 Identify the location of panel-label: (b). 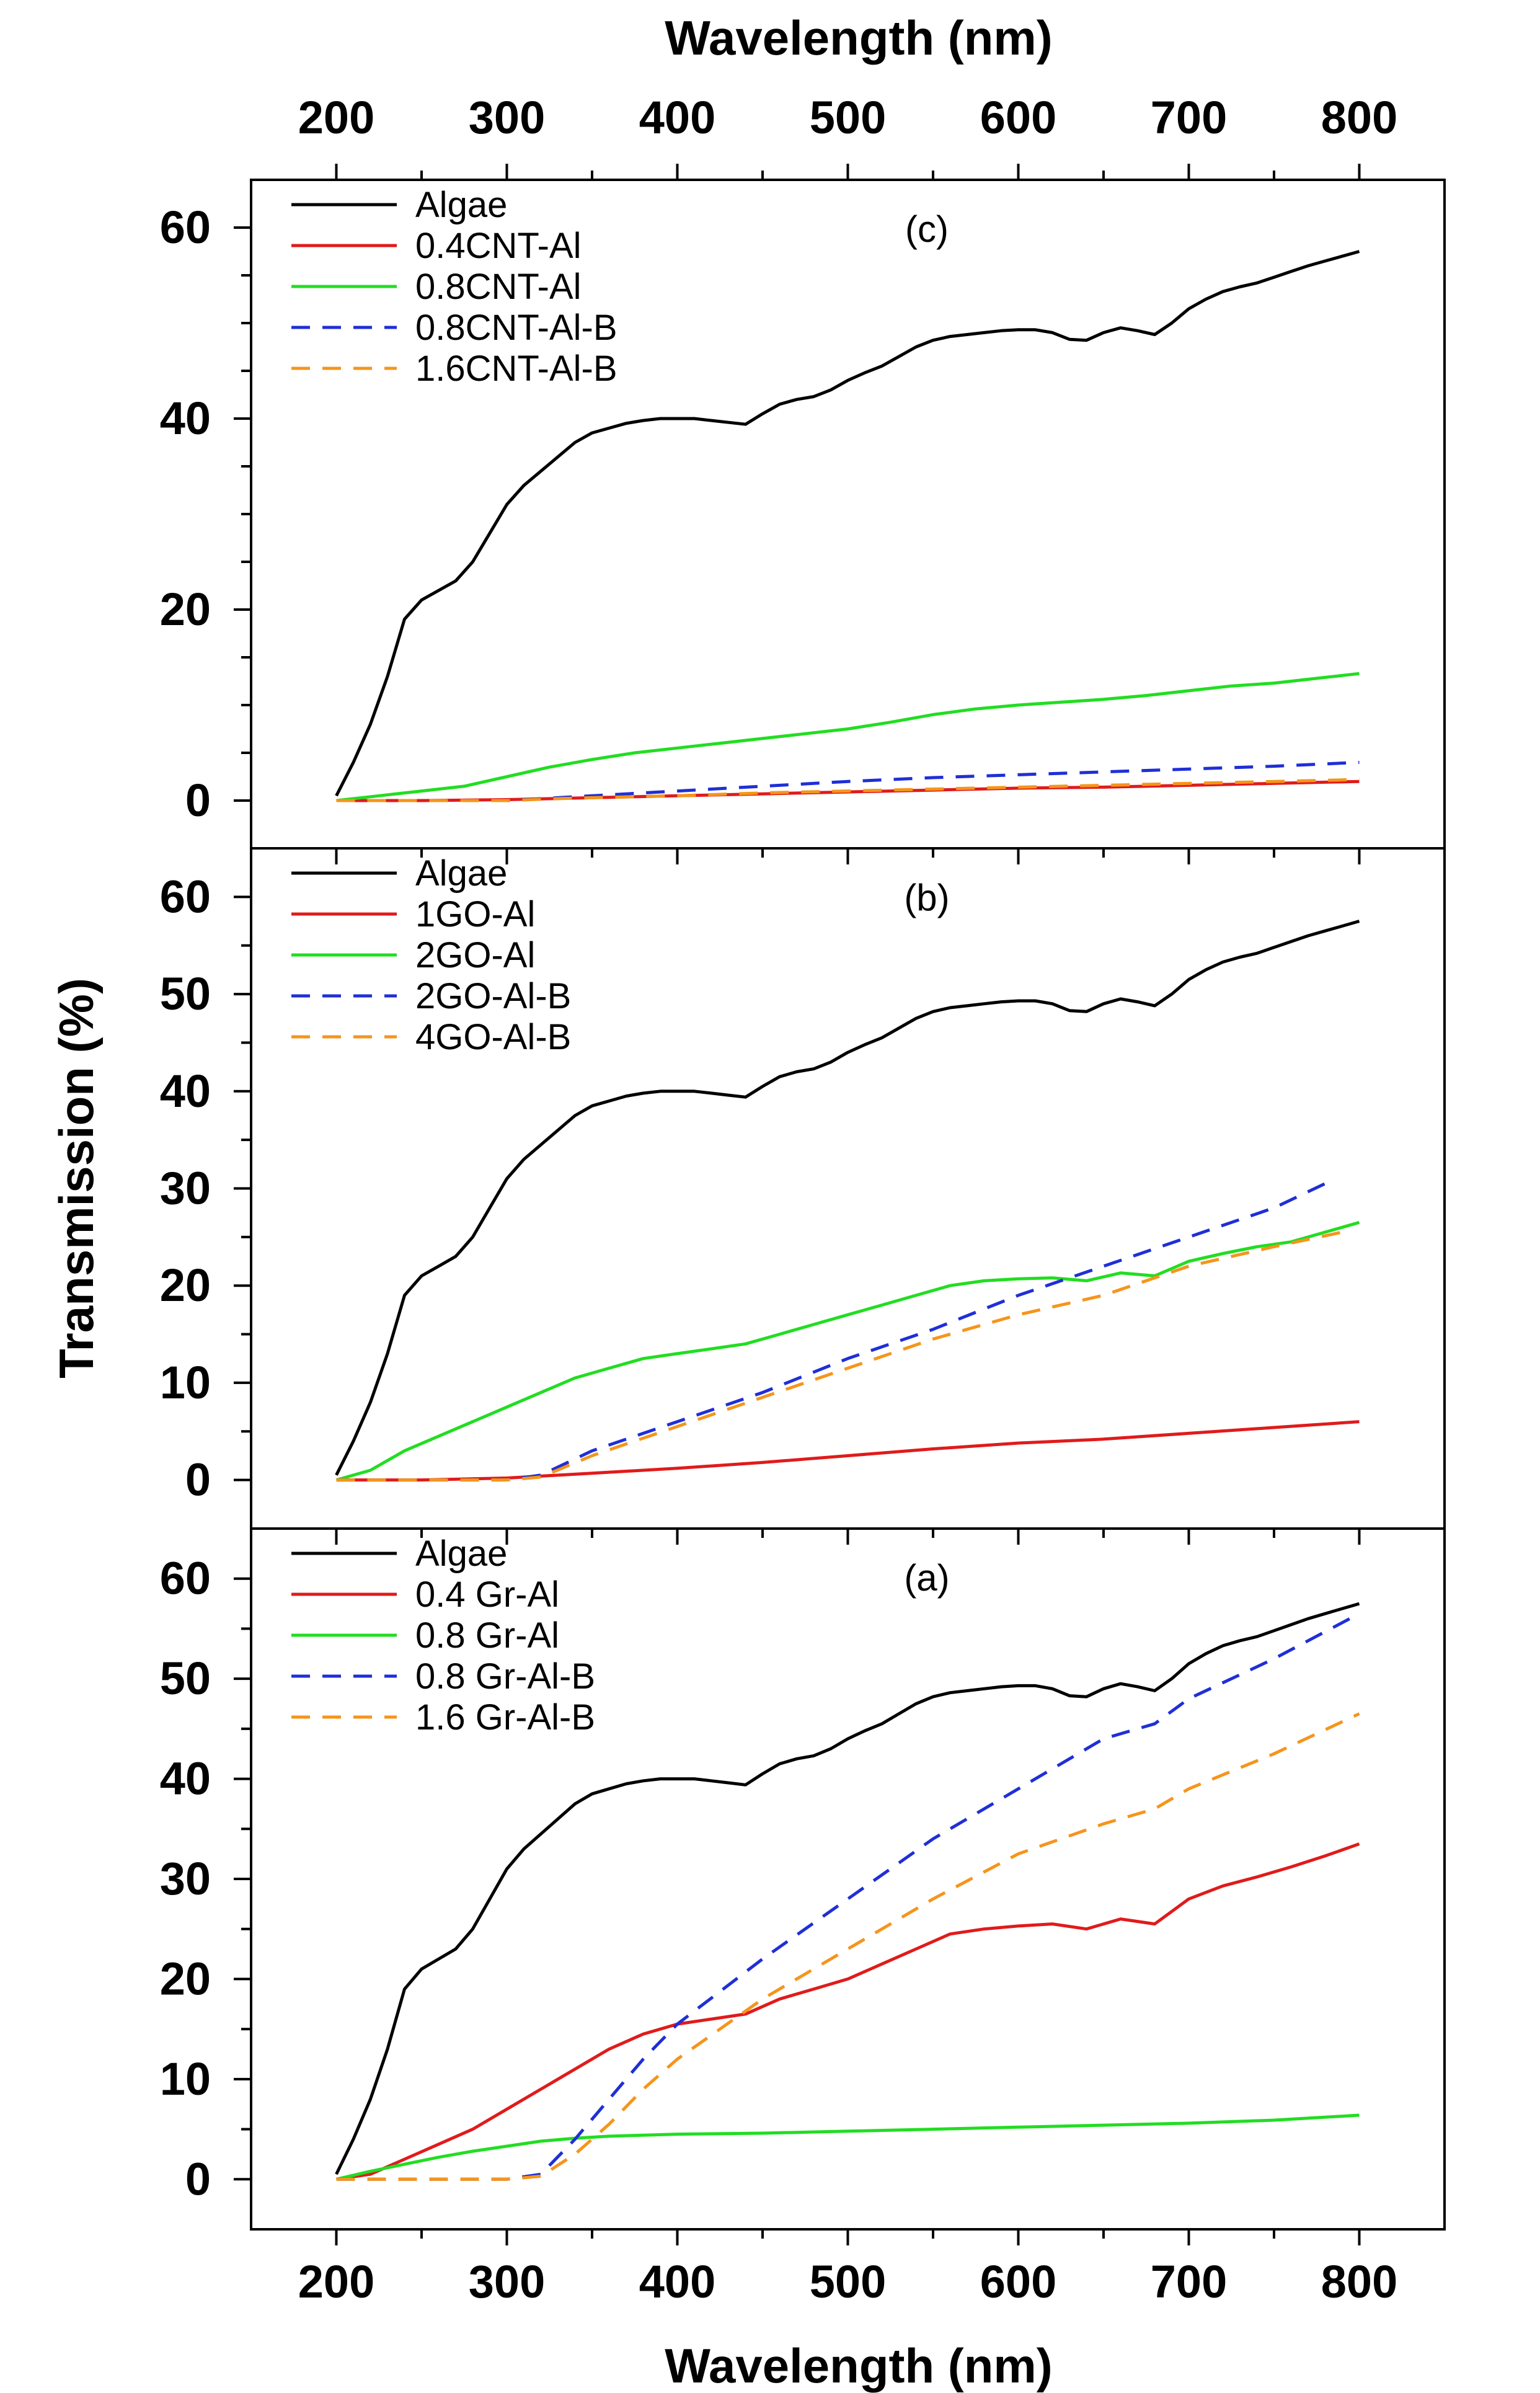
(926, 898).